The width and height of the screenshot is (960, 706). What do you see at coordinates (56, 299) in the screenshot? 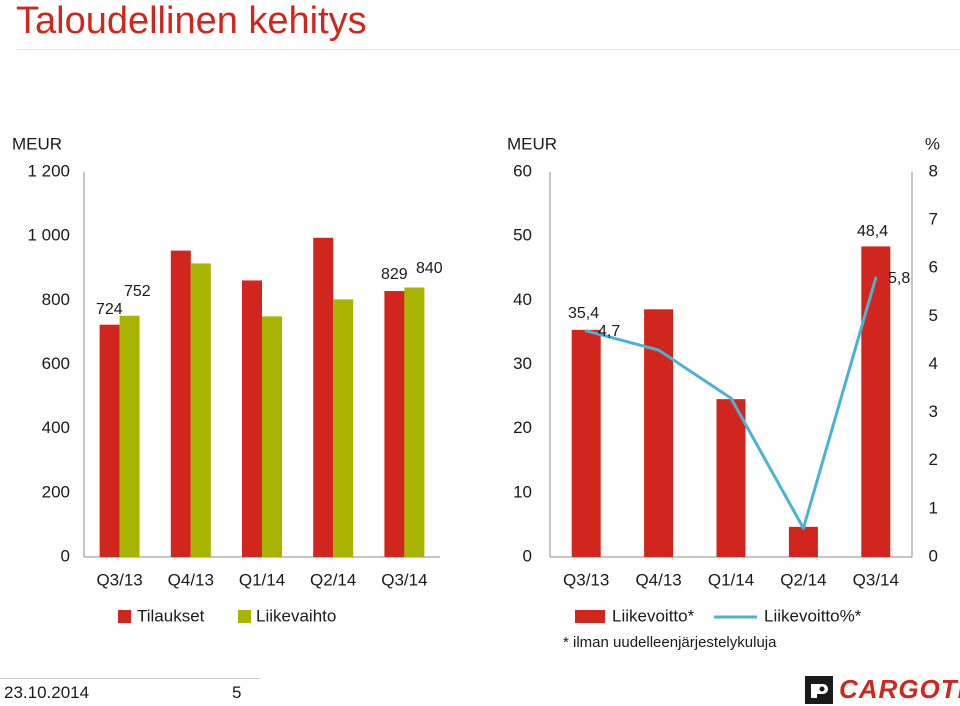
I see `y-tick-label: 800` at bounding box center [56, 299].